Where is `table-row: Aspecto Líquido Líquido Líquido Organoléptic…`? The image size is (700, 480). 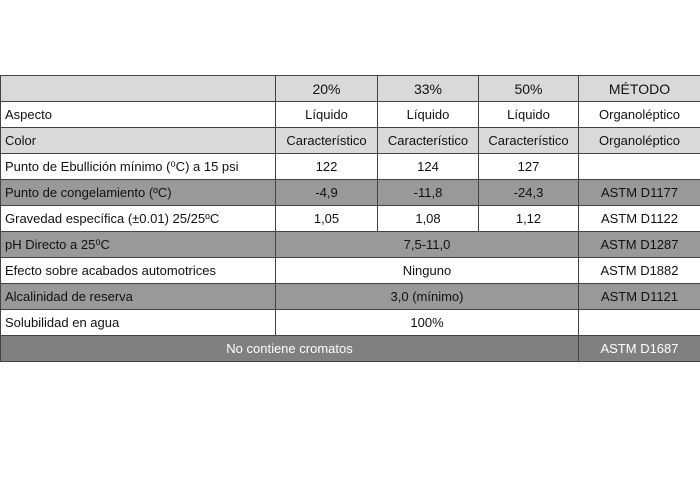
table-row: Aspecto Líquido Líquido Líquido Organoléptic… is located at coordinates (350, 114).